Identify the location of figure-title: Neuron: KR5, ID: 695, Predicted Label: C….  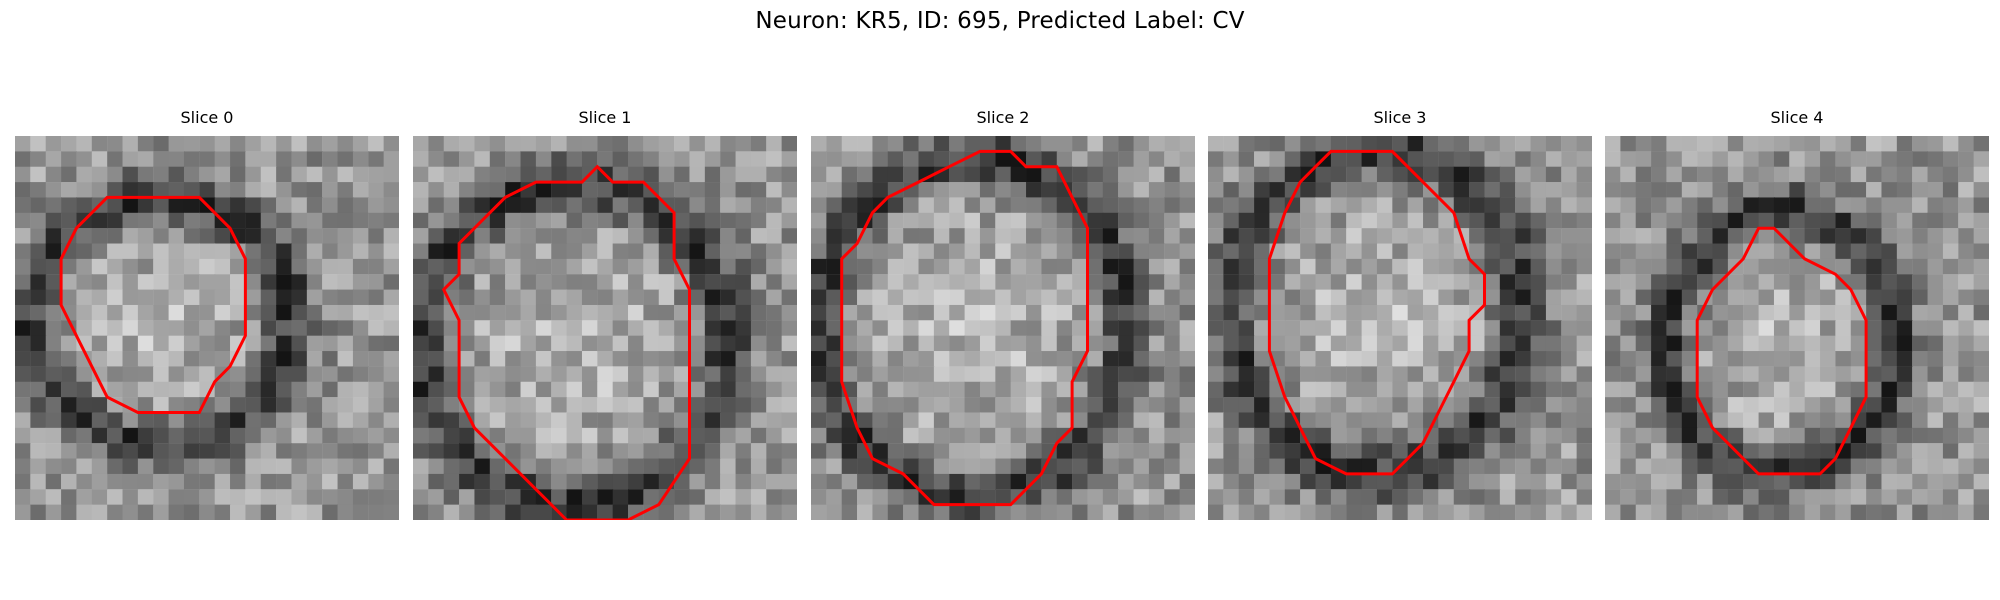
(1000, 21).